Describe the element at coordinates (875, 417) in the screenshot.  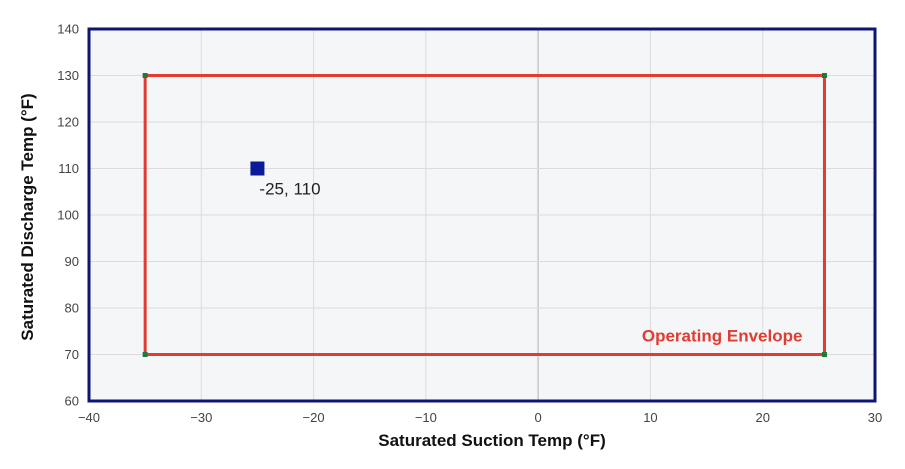
I see `x-tick-label: 30` at that location.